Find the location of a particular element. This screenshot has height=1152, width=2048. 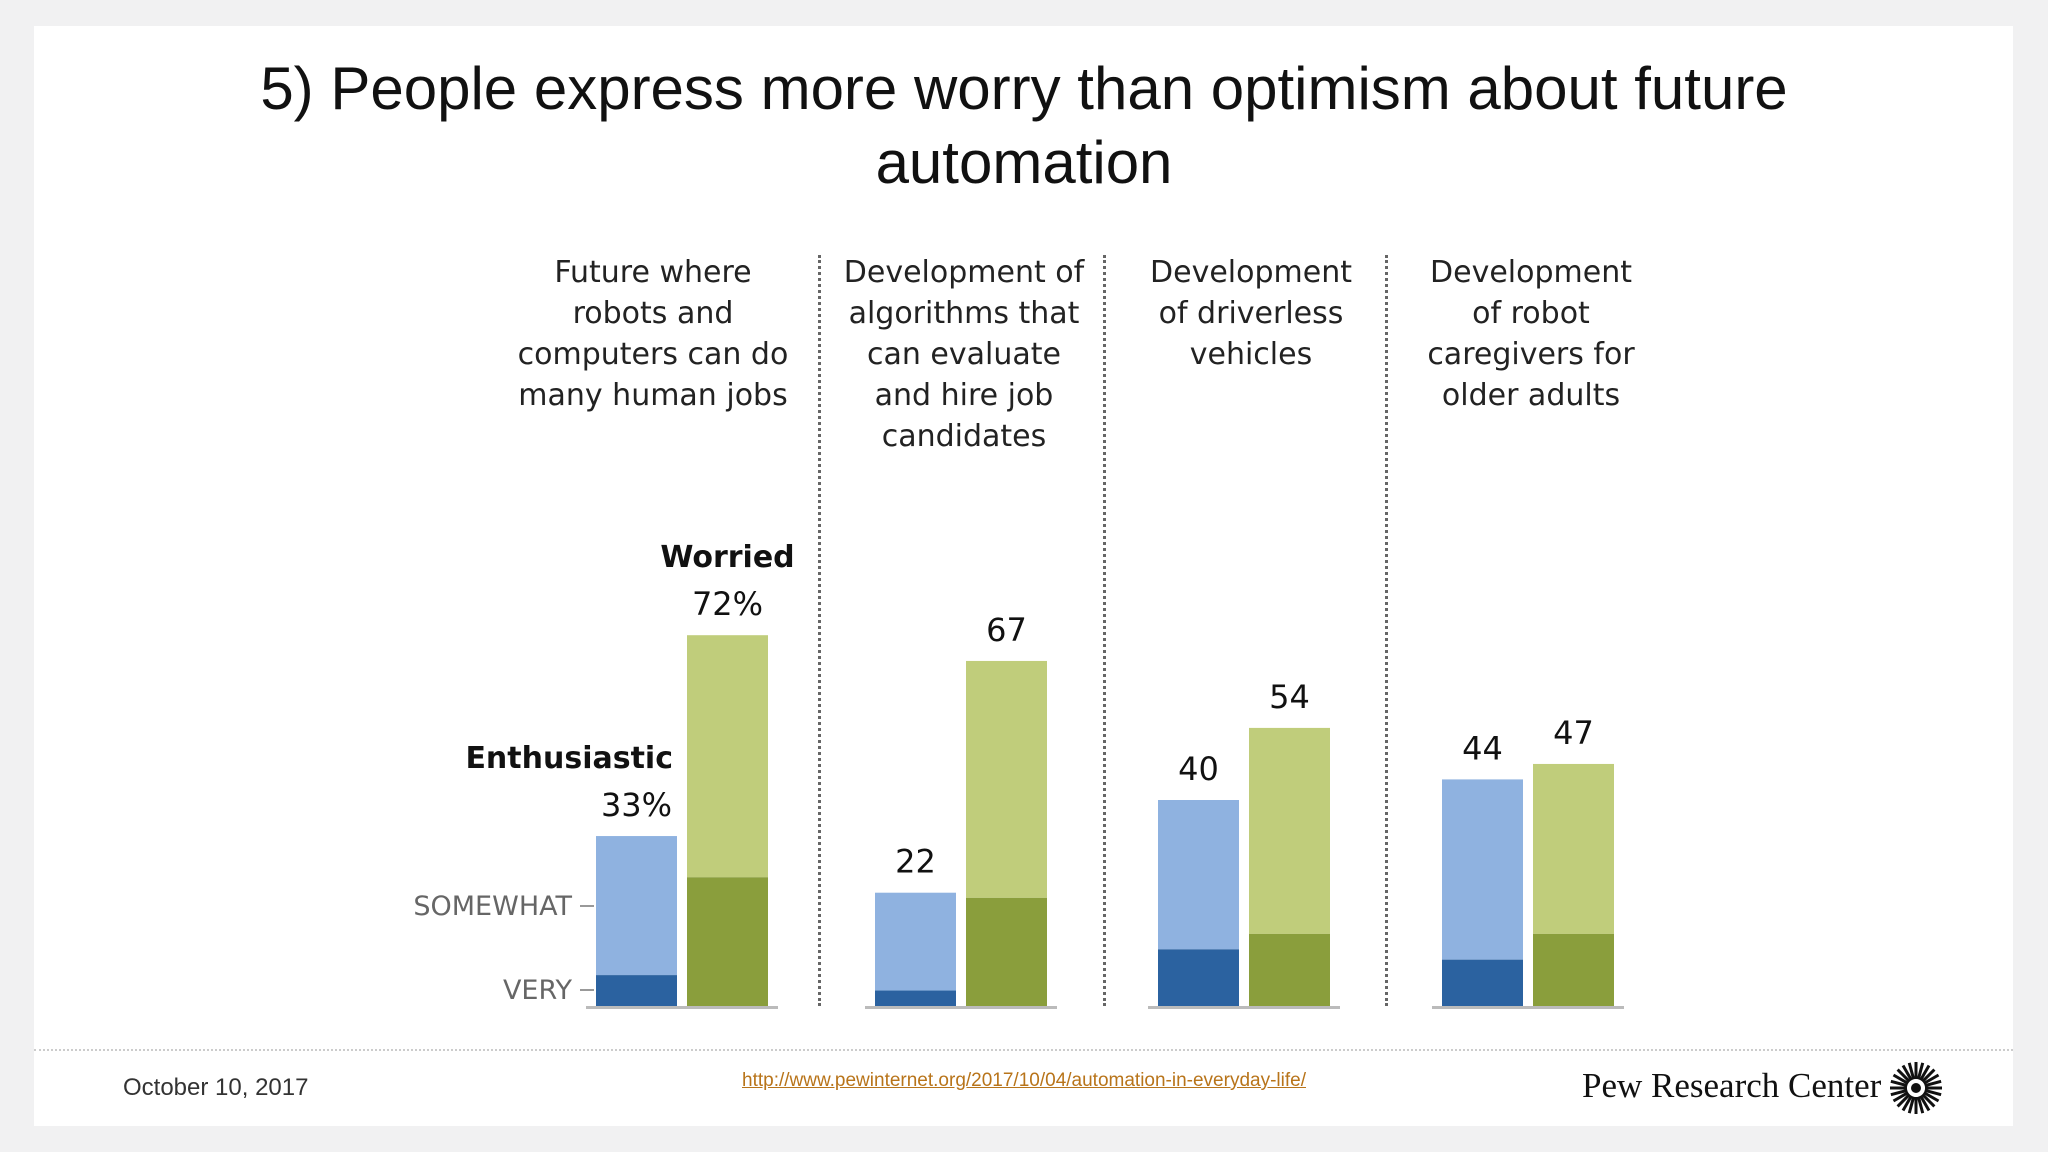

category-label-line: Future where is located at coordinates (653, 272).